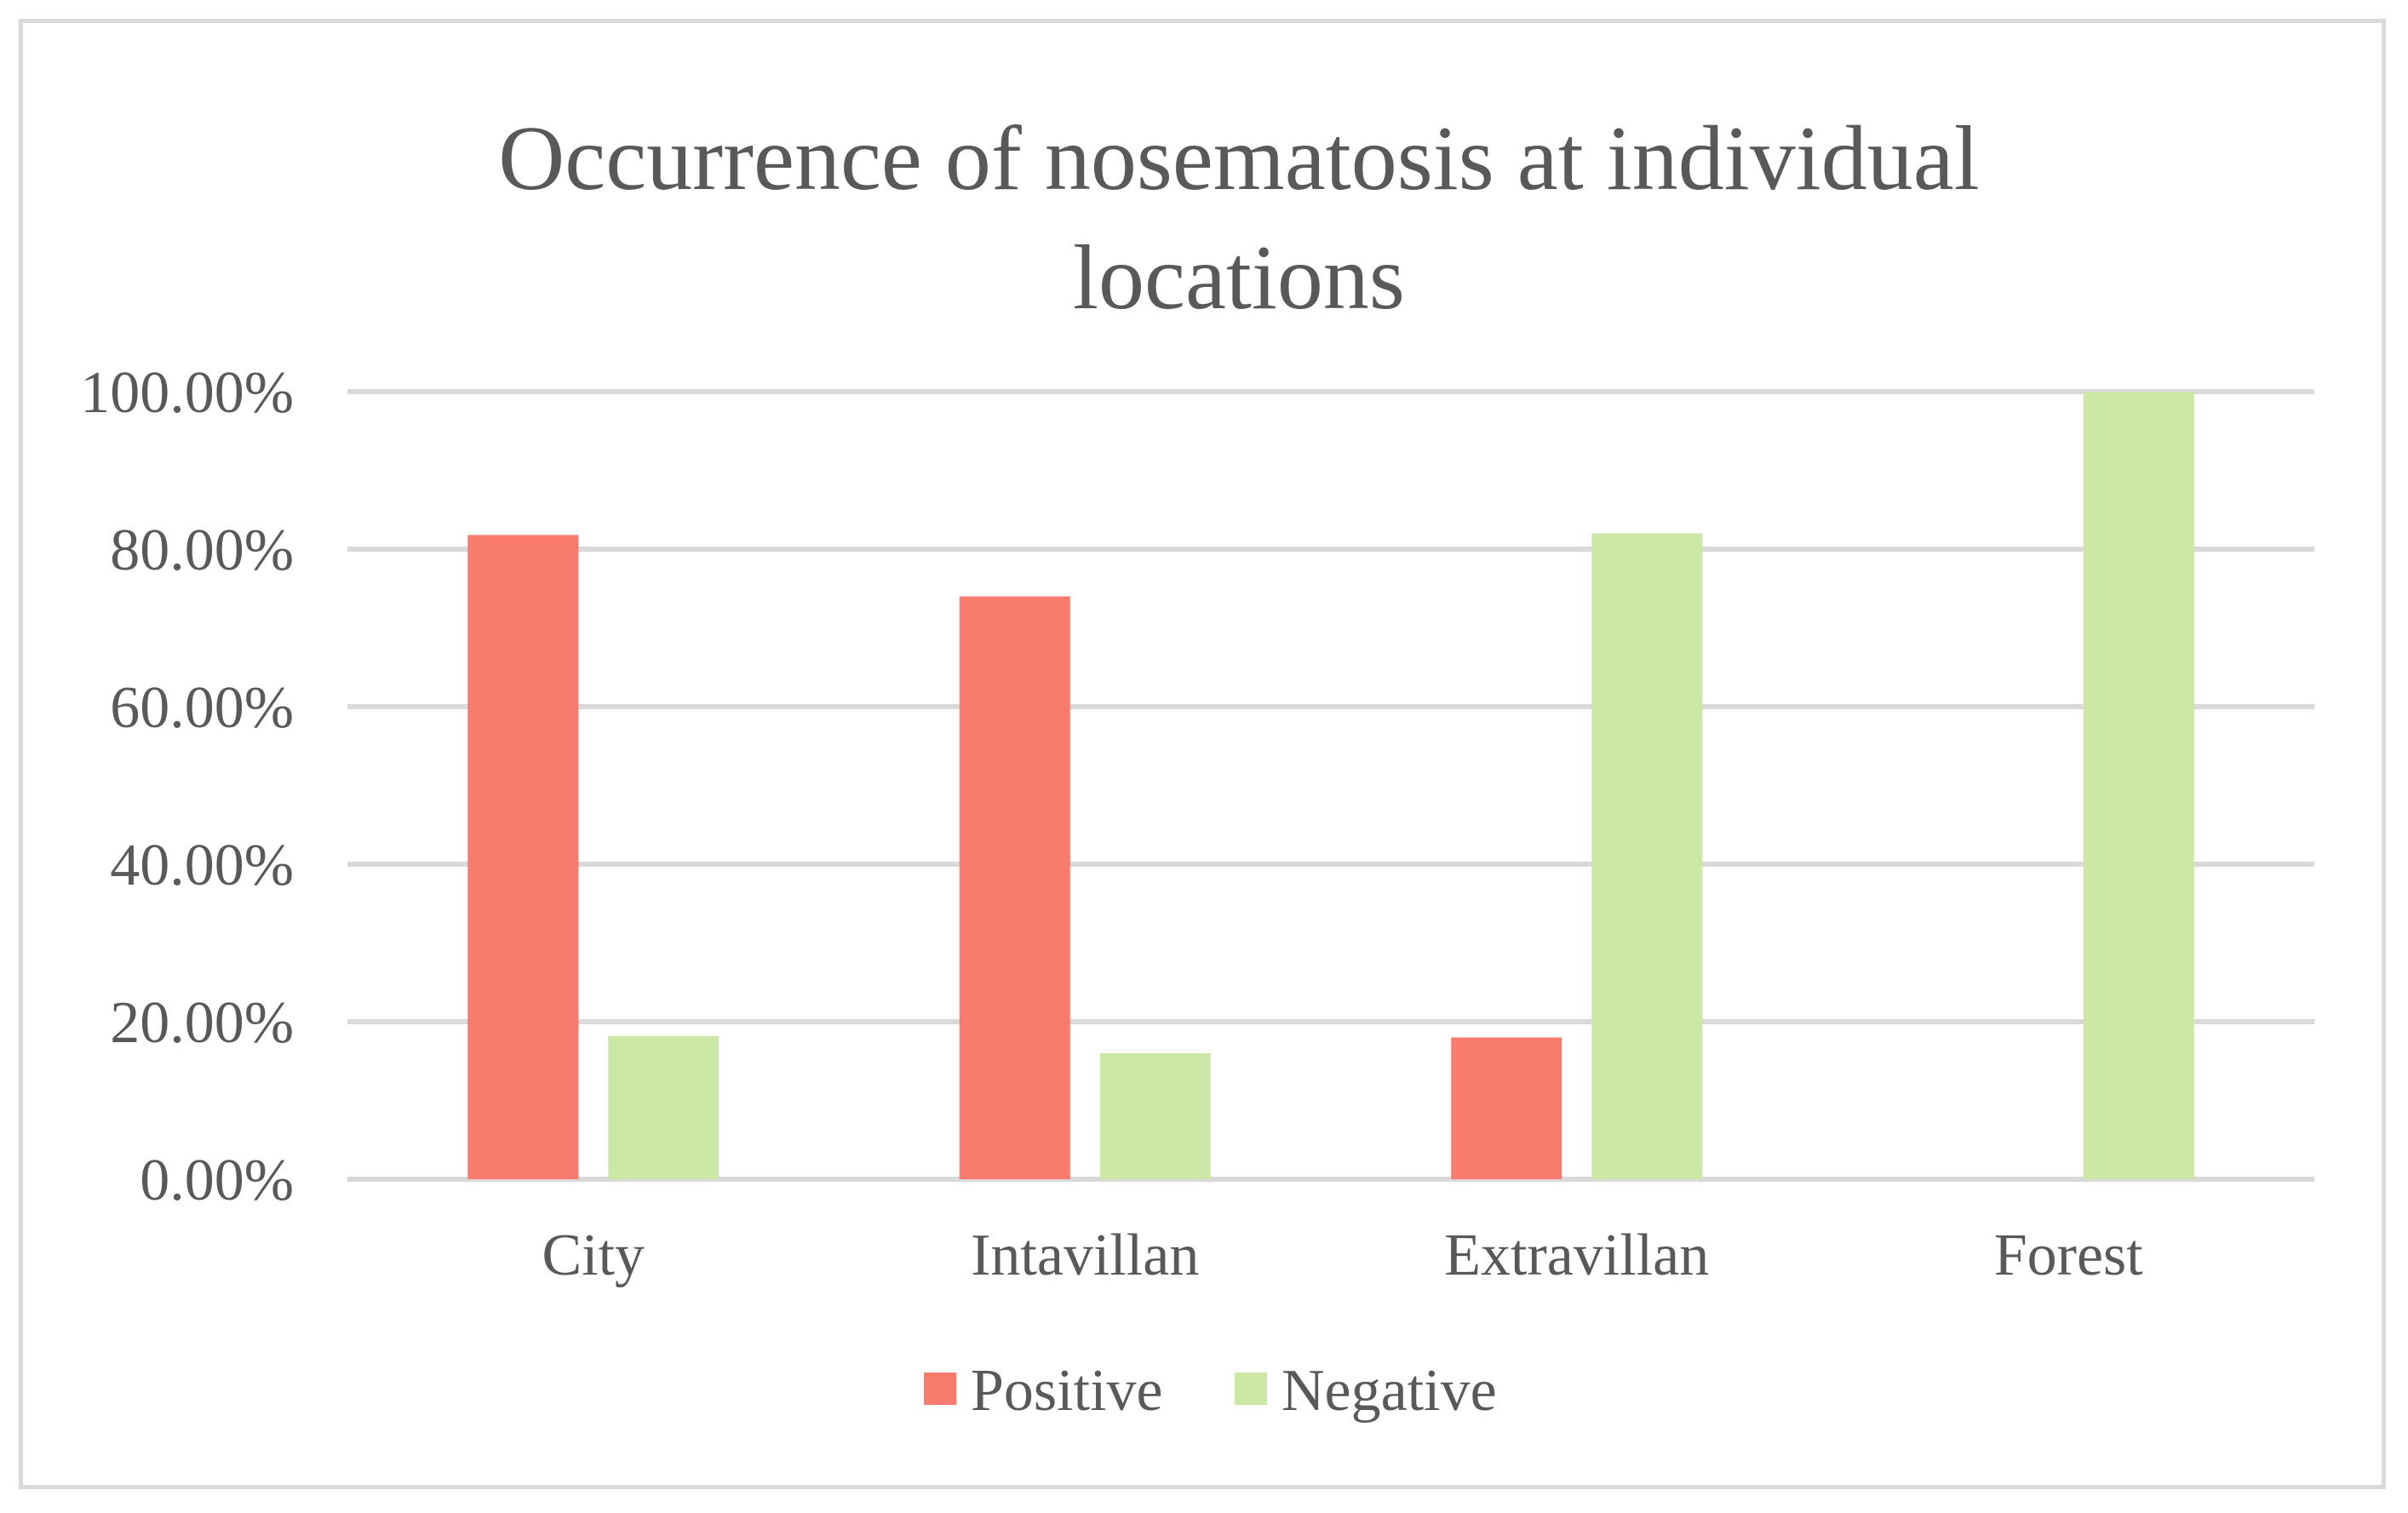 The width and height of the screenshot is (2408, 1513). I want to click on bar-negative-intavillan, so click(1155, 1116).